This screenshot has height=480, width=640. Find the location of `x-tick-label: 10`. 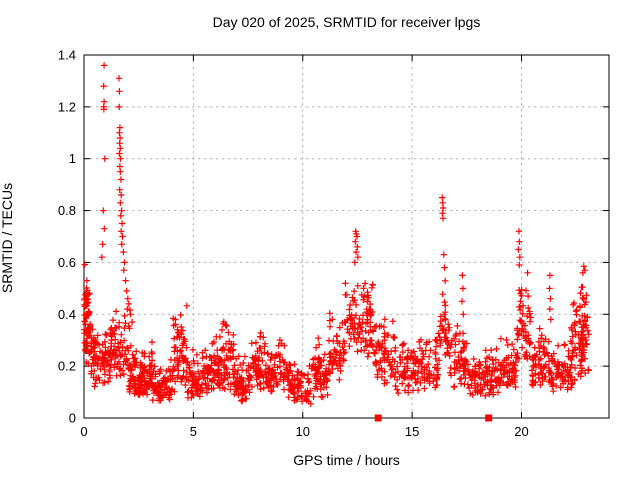

x-tick-label: 10 is located at coordinates (303, 431).